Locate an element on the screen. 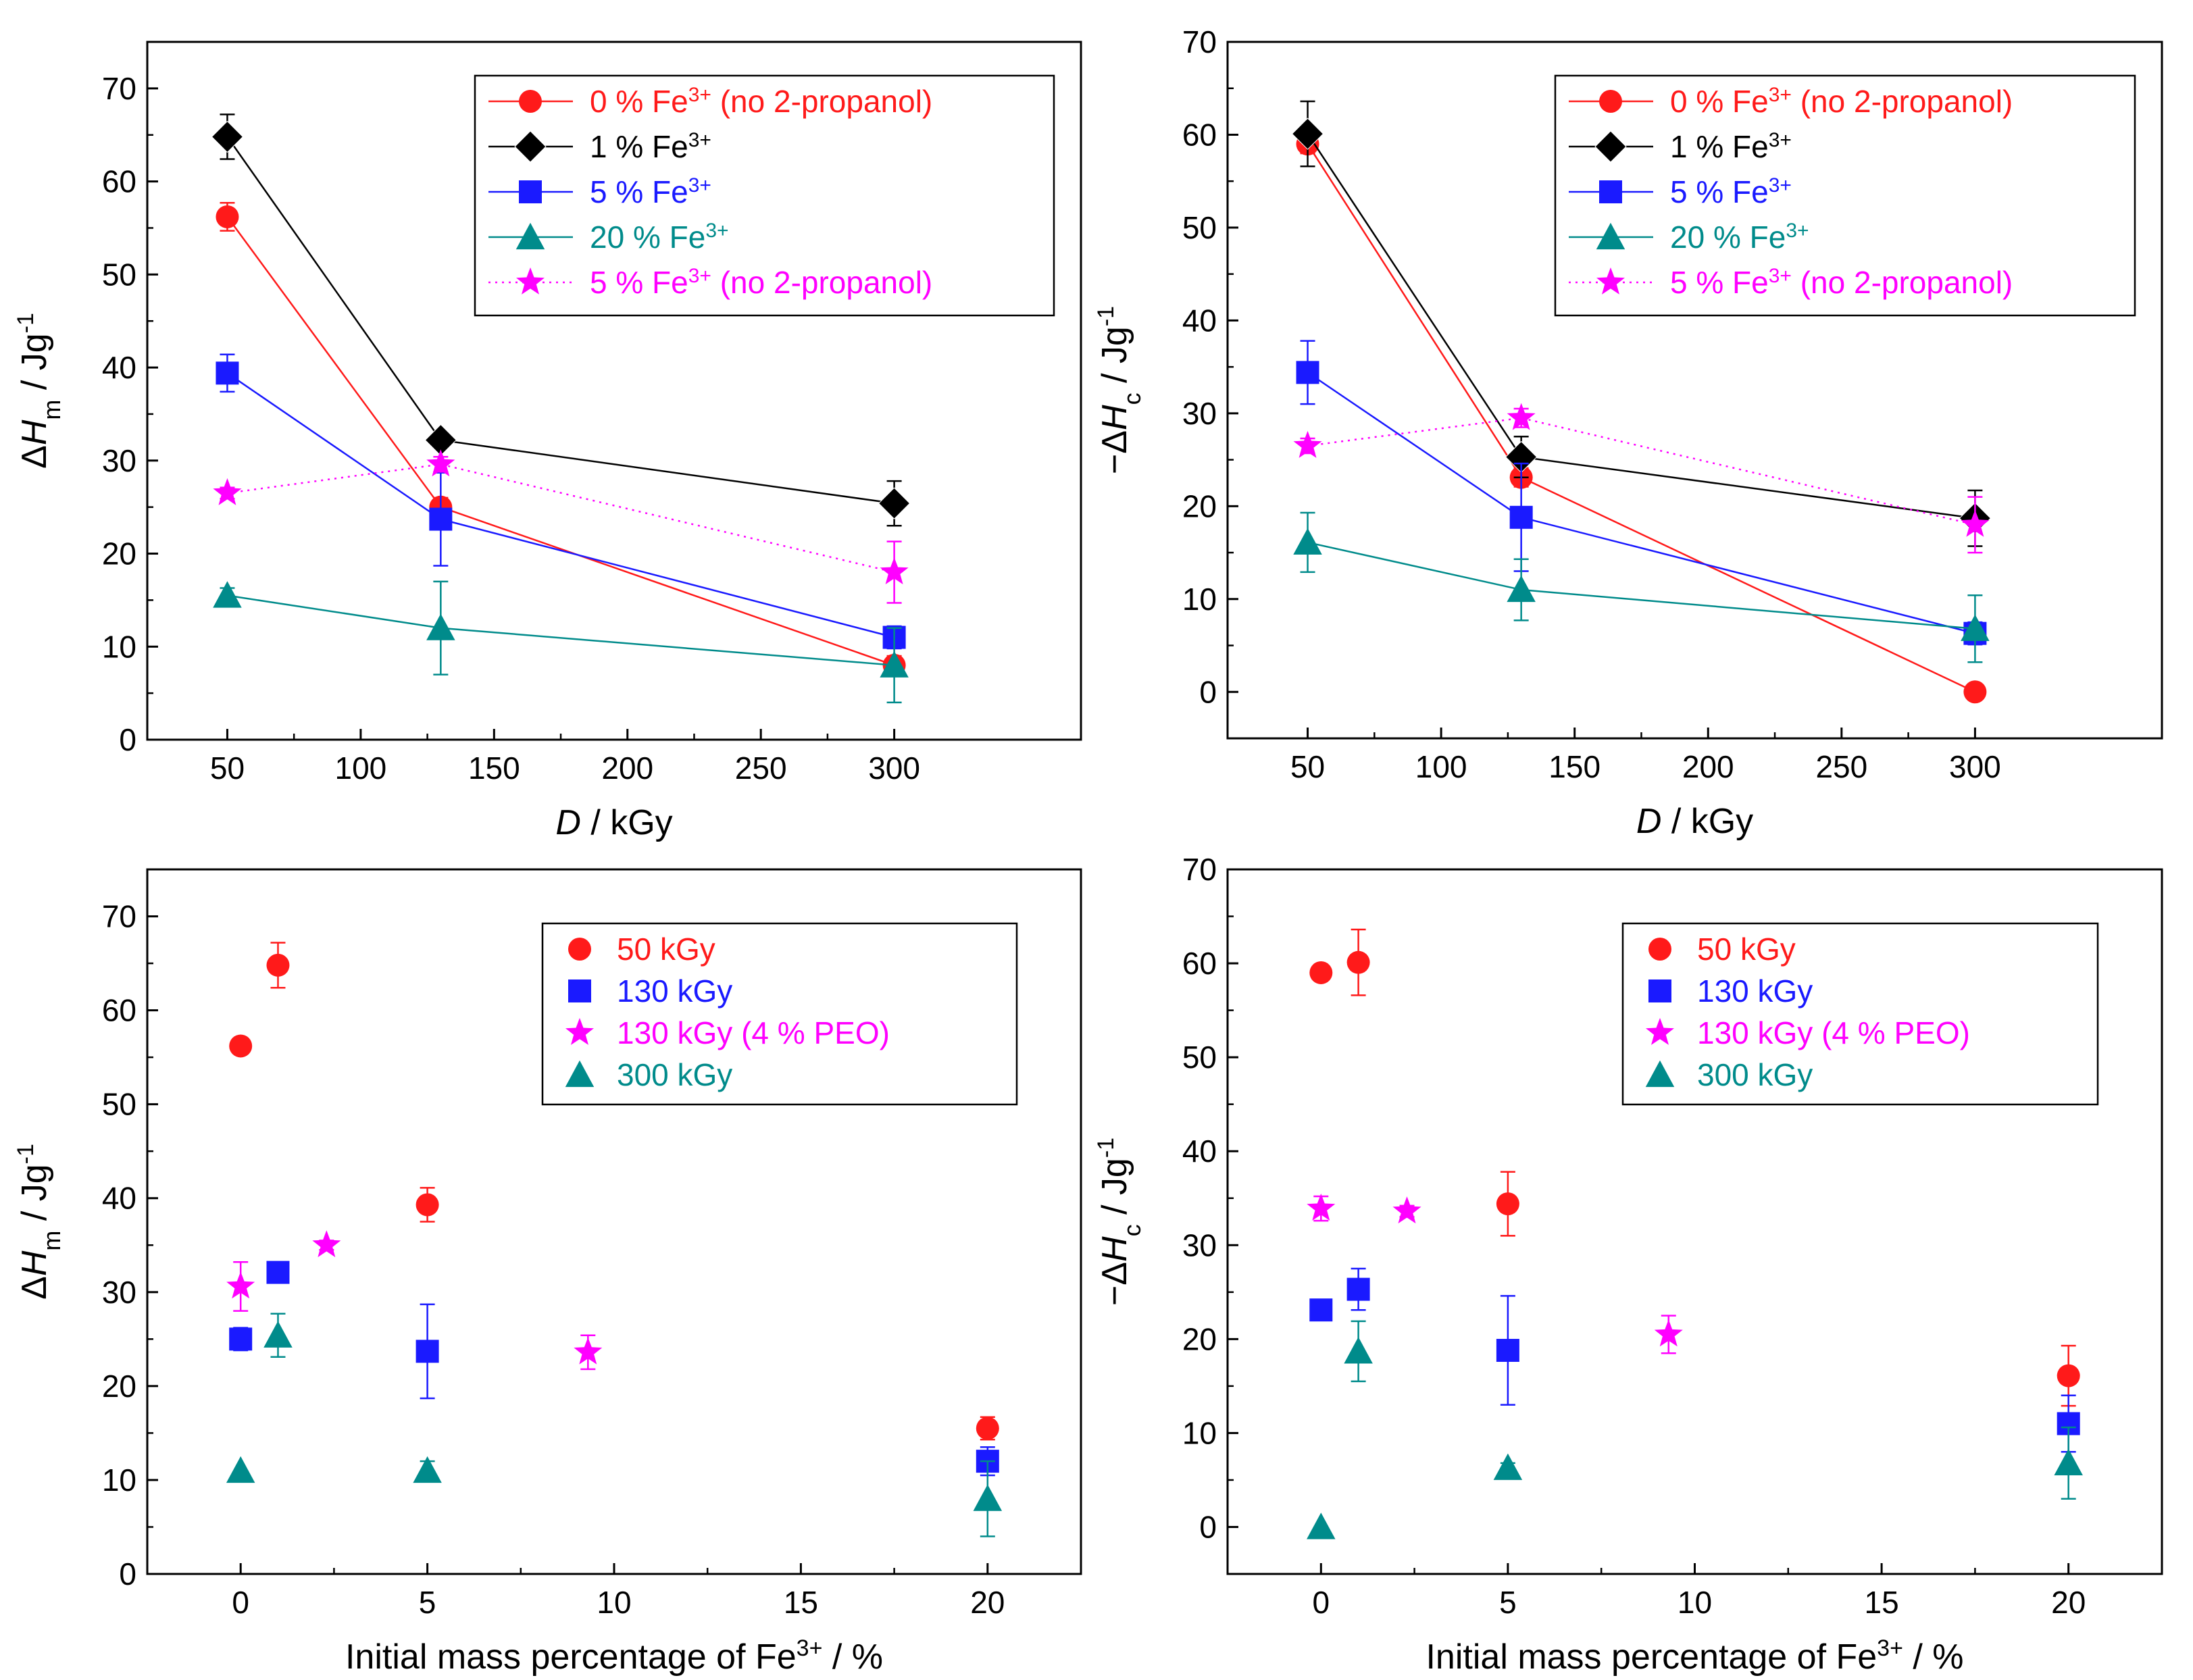  x-tick-label: 15 is located at coordinates (1882, 1602).